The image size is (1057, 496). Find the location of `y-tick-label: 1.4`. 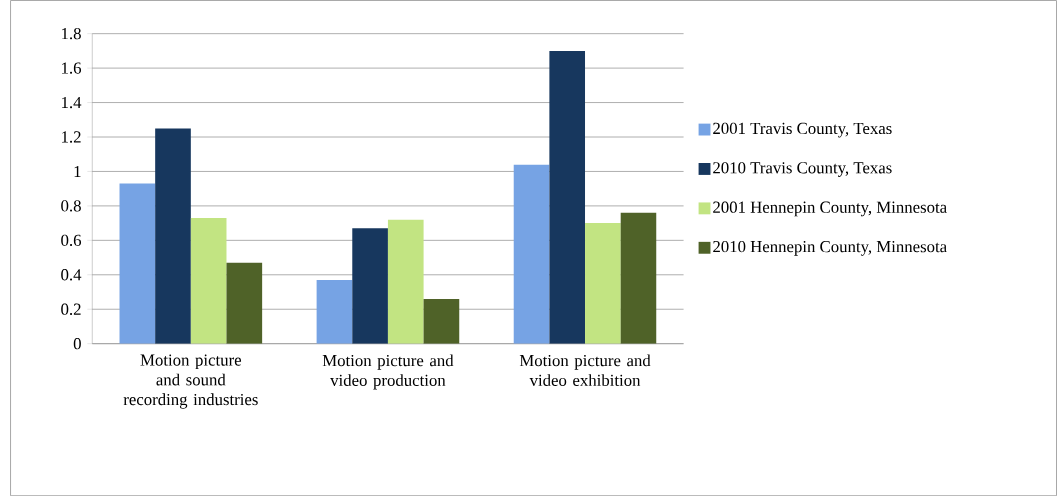

y-tick-label: 1.4 is located at coordinates (72, 102).